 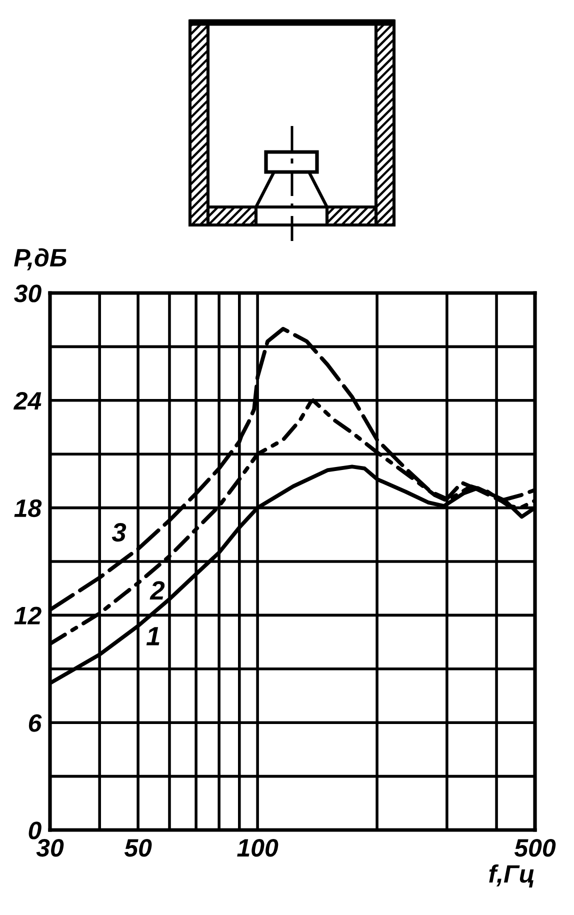 I want to click on x-tick-label: 50, so click(x=138, y=847).